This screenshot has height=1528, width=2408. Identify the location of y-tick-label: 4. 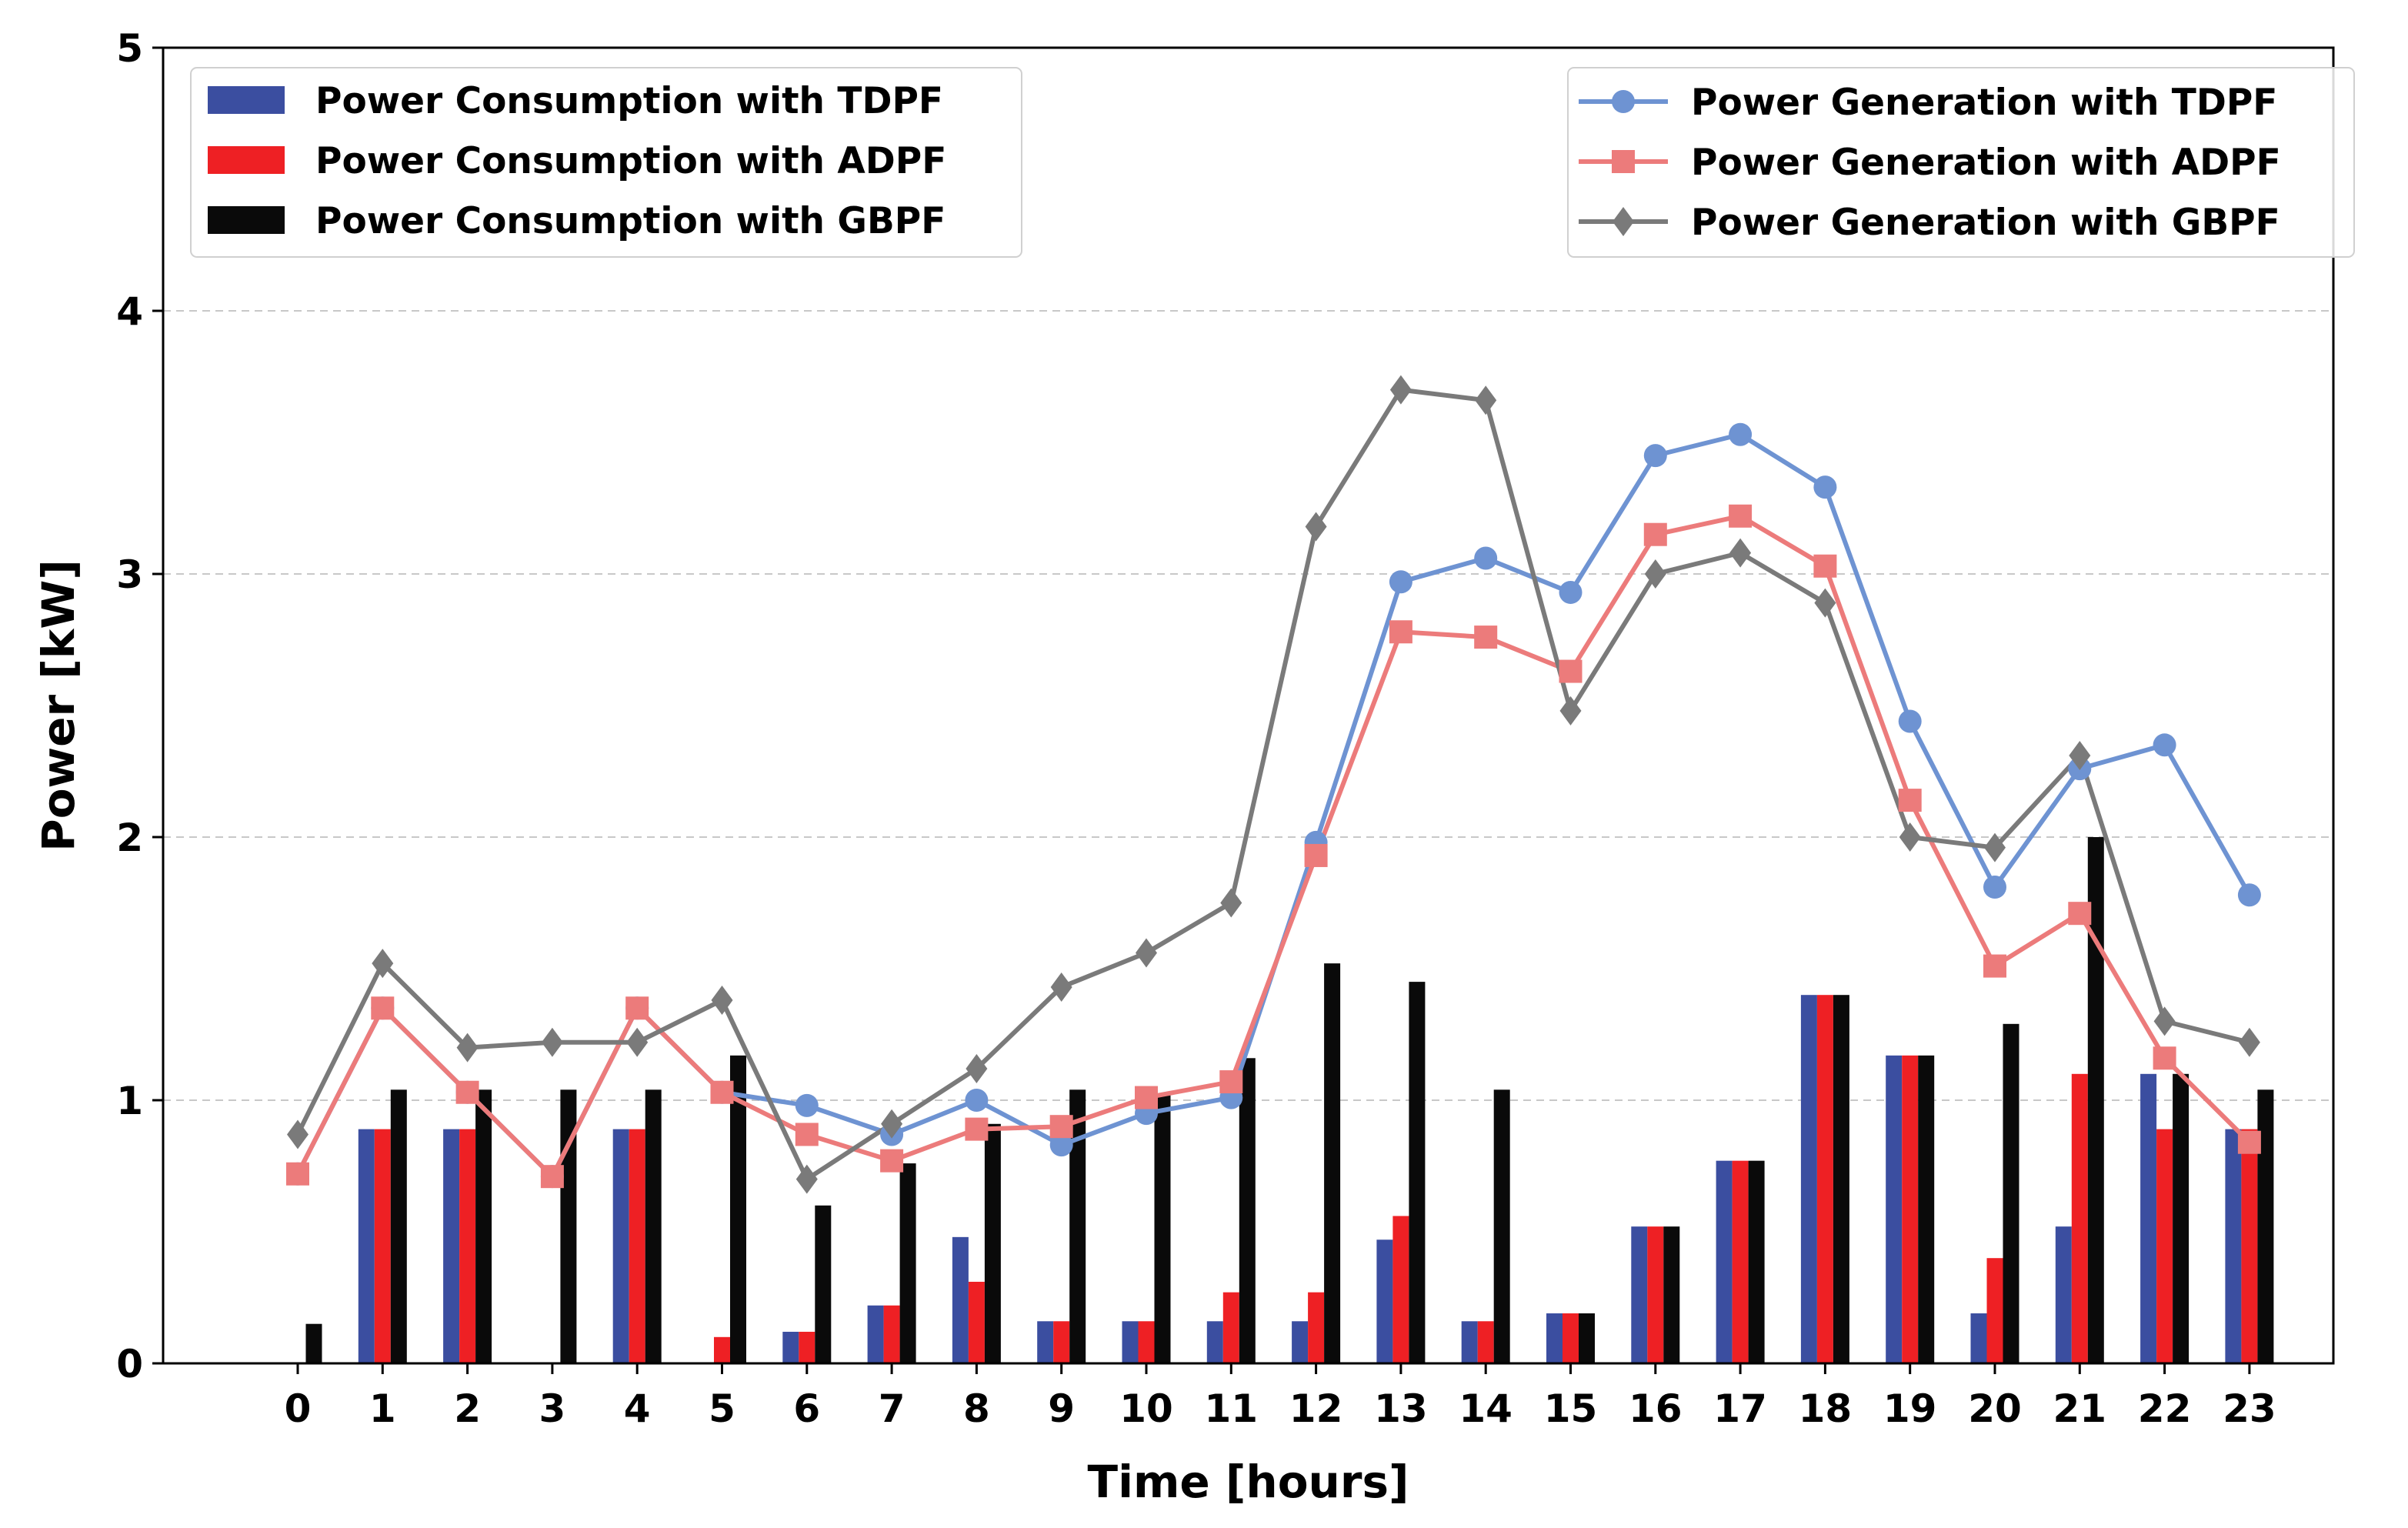
(129, 311).